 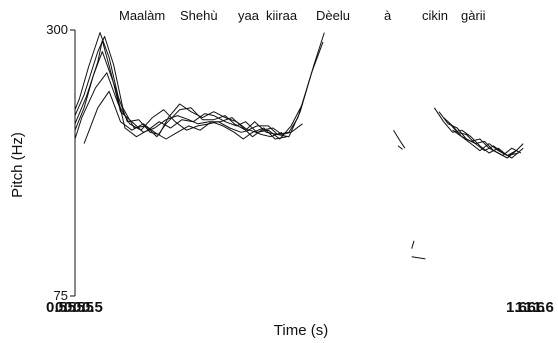 I want to click on x-tick-label-right: 1.6 1.6 1.6 1.6, so click(x=530, y=307).